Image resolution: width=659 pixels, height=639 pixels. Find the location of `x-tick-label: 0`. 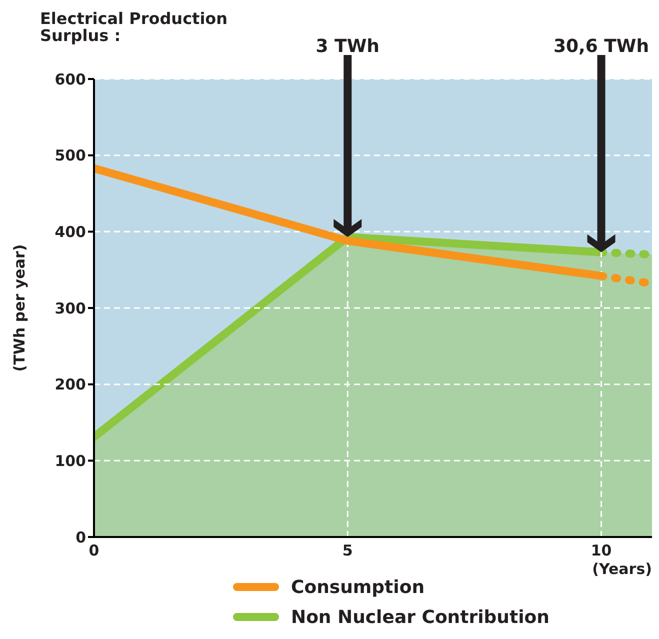

x-tick-label: 0 is located at coordinates (94, 551).